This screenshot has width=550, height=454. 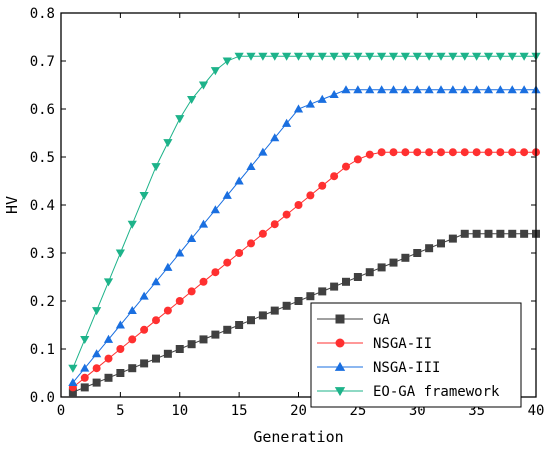 I want to click on x-axis-title: Generation, so click(x=298, y=437).